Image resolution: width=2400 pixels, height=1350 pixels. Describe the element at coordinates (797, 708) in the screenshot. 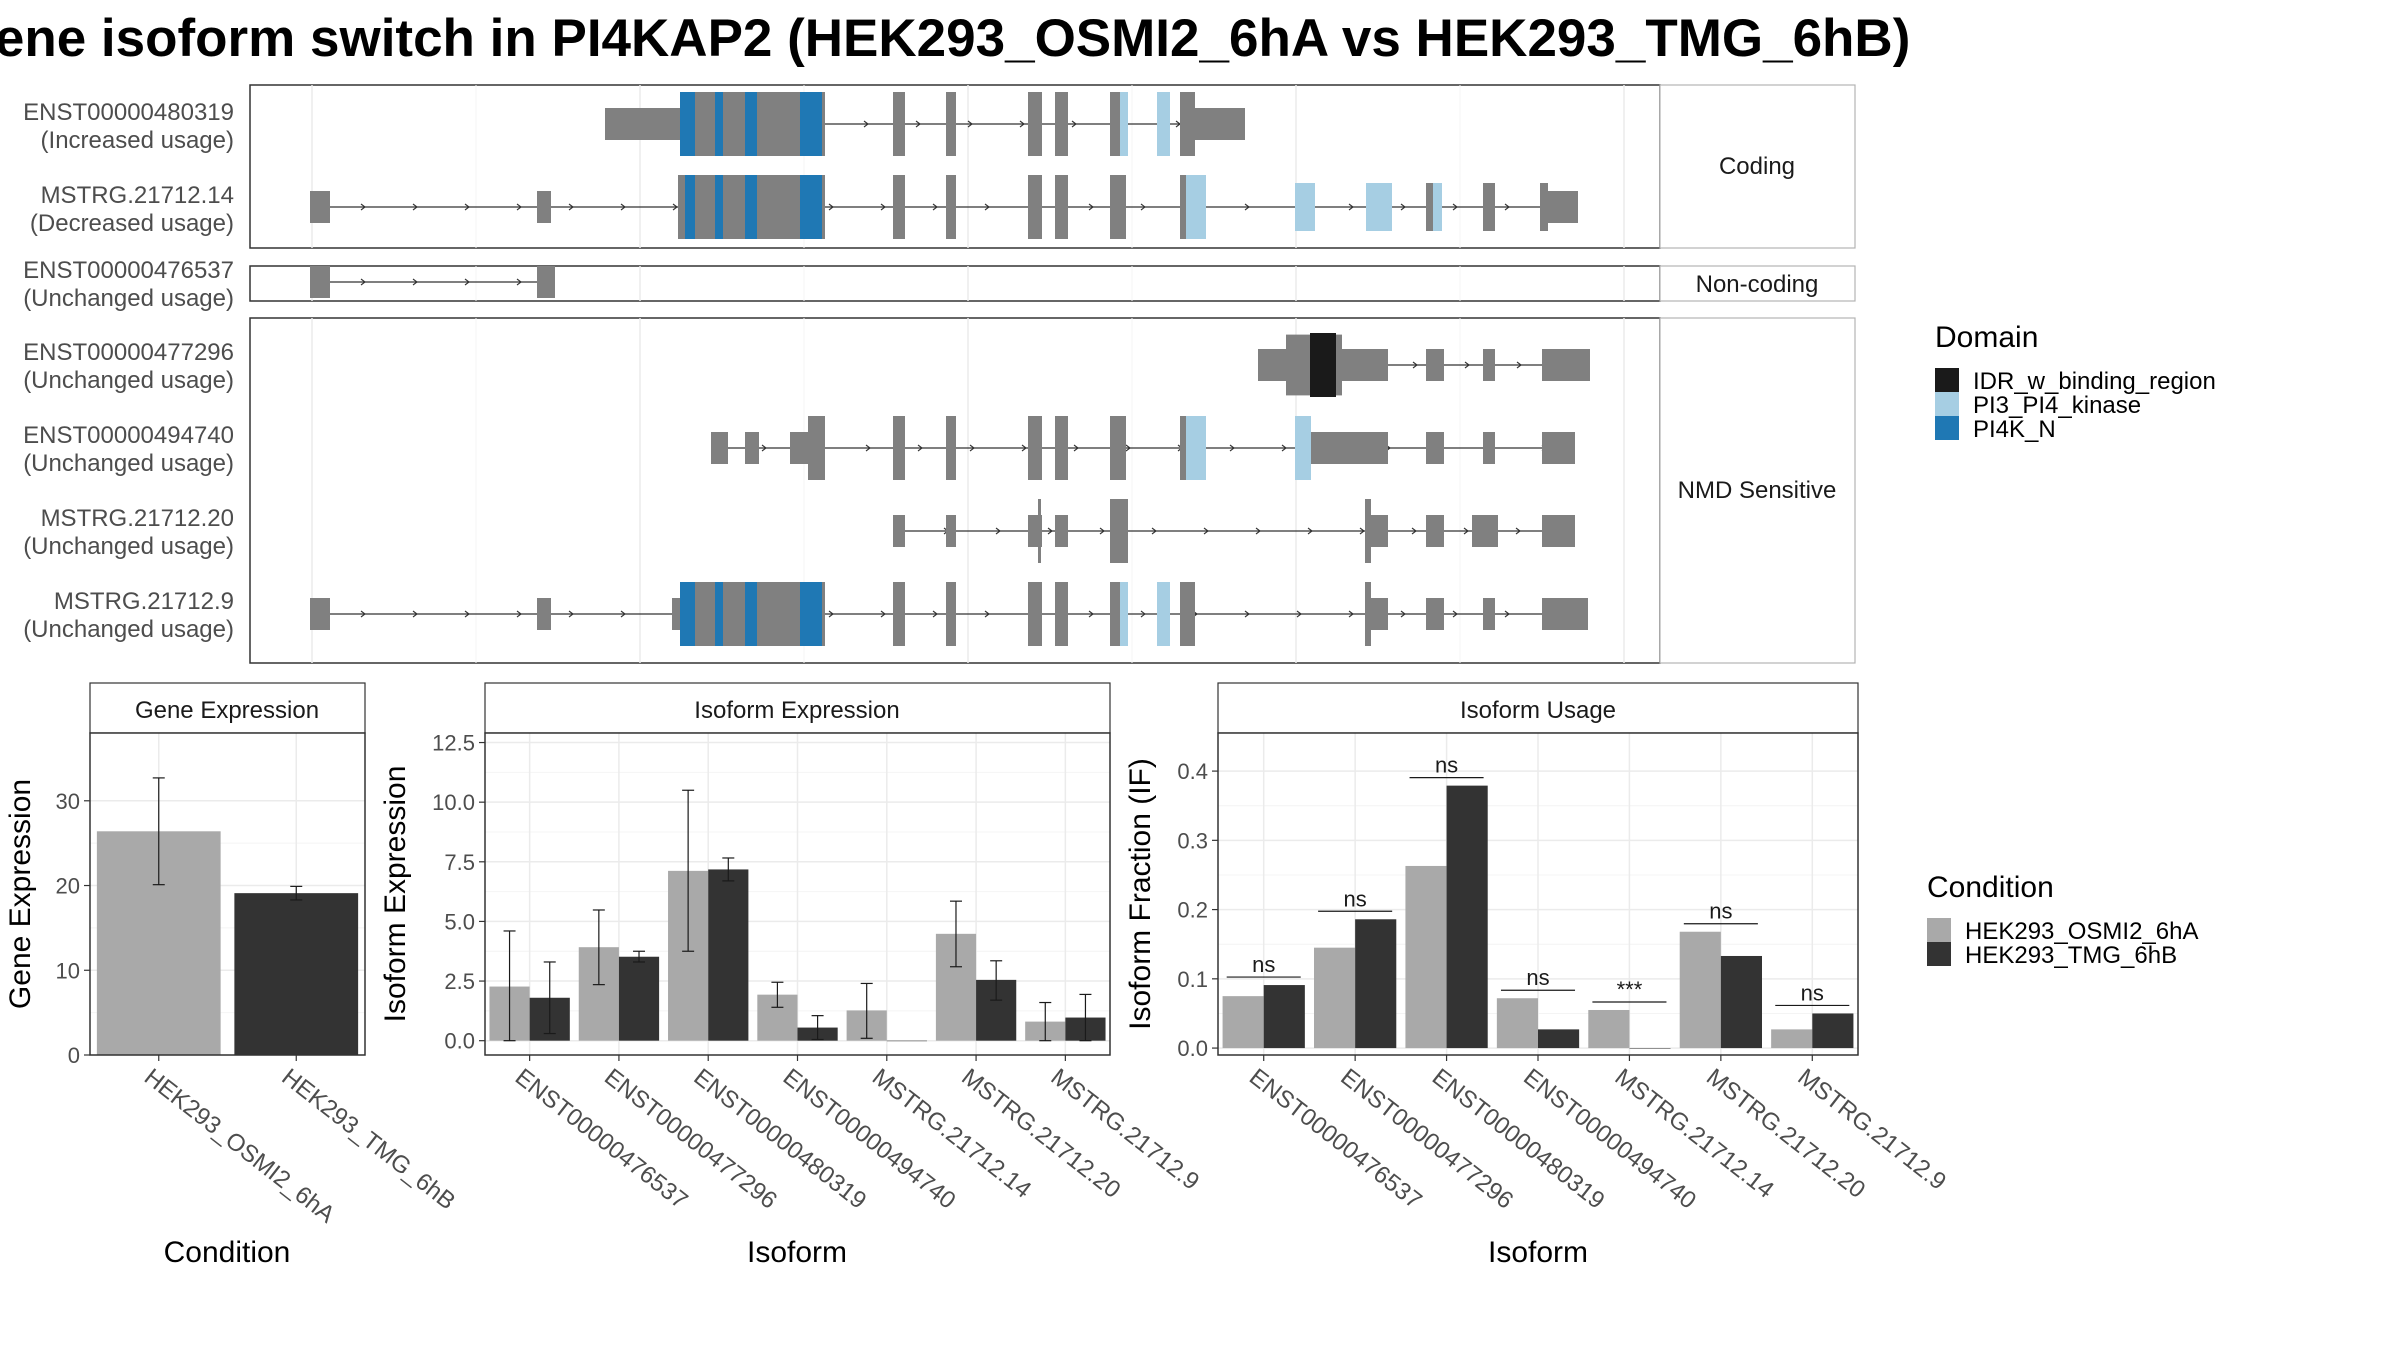

I see `panel-strip` at that location.